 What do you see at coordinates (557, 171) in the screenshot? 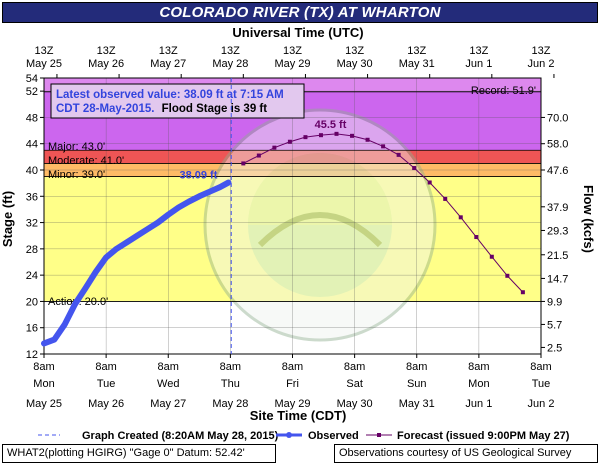
I see `y2-tick-label: 47.6` at bounding box center [557, 171].